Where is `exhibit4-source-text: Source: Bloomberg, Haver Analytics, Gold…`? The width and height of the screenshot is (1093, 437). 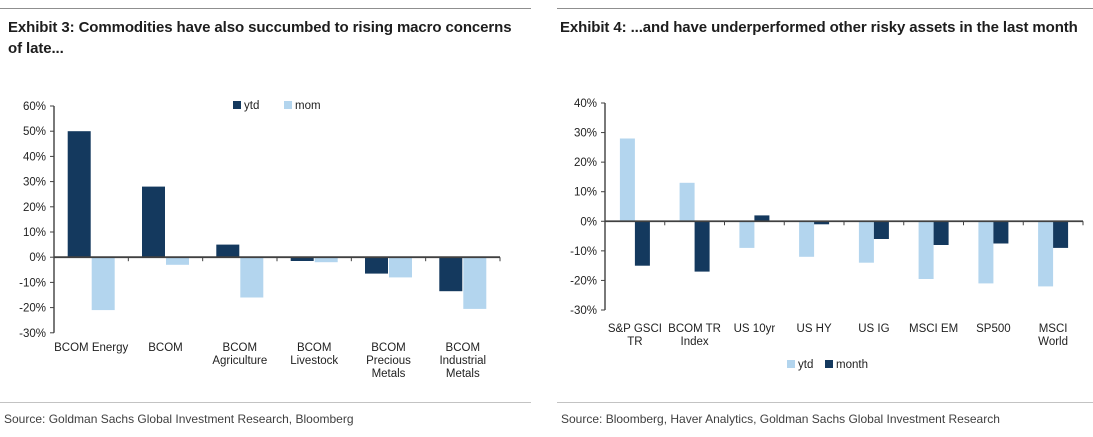
exhibit4-source-text: Source: Bloomberg, Haver Analytics, Gold… is located at coordinates (780, 419).